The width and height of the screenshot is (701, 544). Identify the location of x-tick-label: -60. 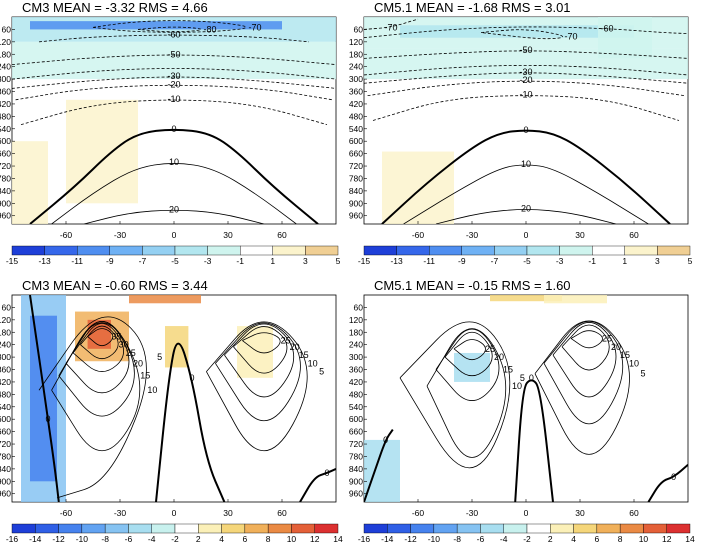
(66, 513).